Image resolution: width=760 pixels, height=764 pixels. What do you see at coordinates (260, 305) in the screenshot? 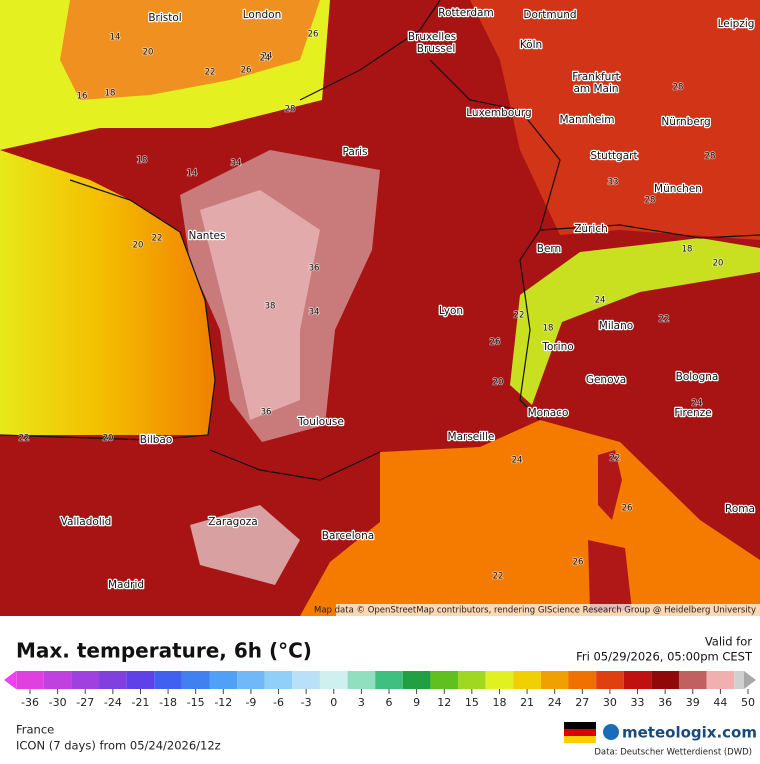
I see `france-core` at bounding box center [260, 305].